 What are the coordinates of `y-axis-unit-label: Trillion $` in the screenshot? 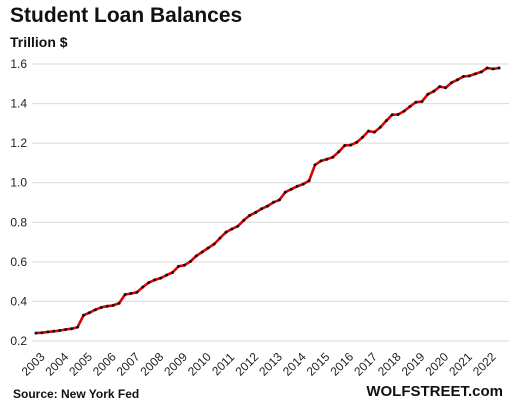 It's located at (39, 42).